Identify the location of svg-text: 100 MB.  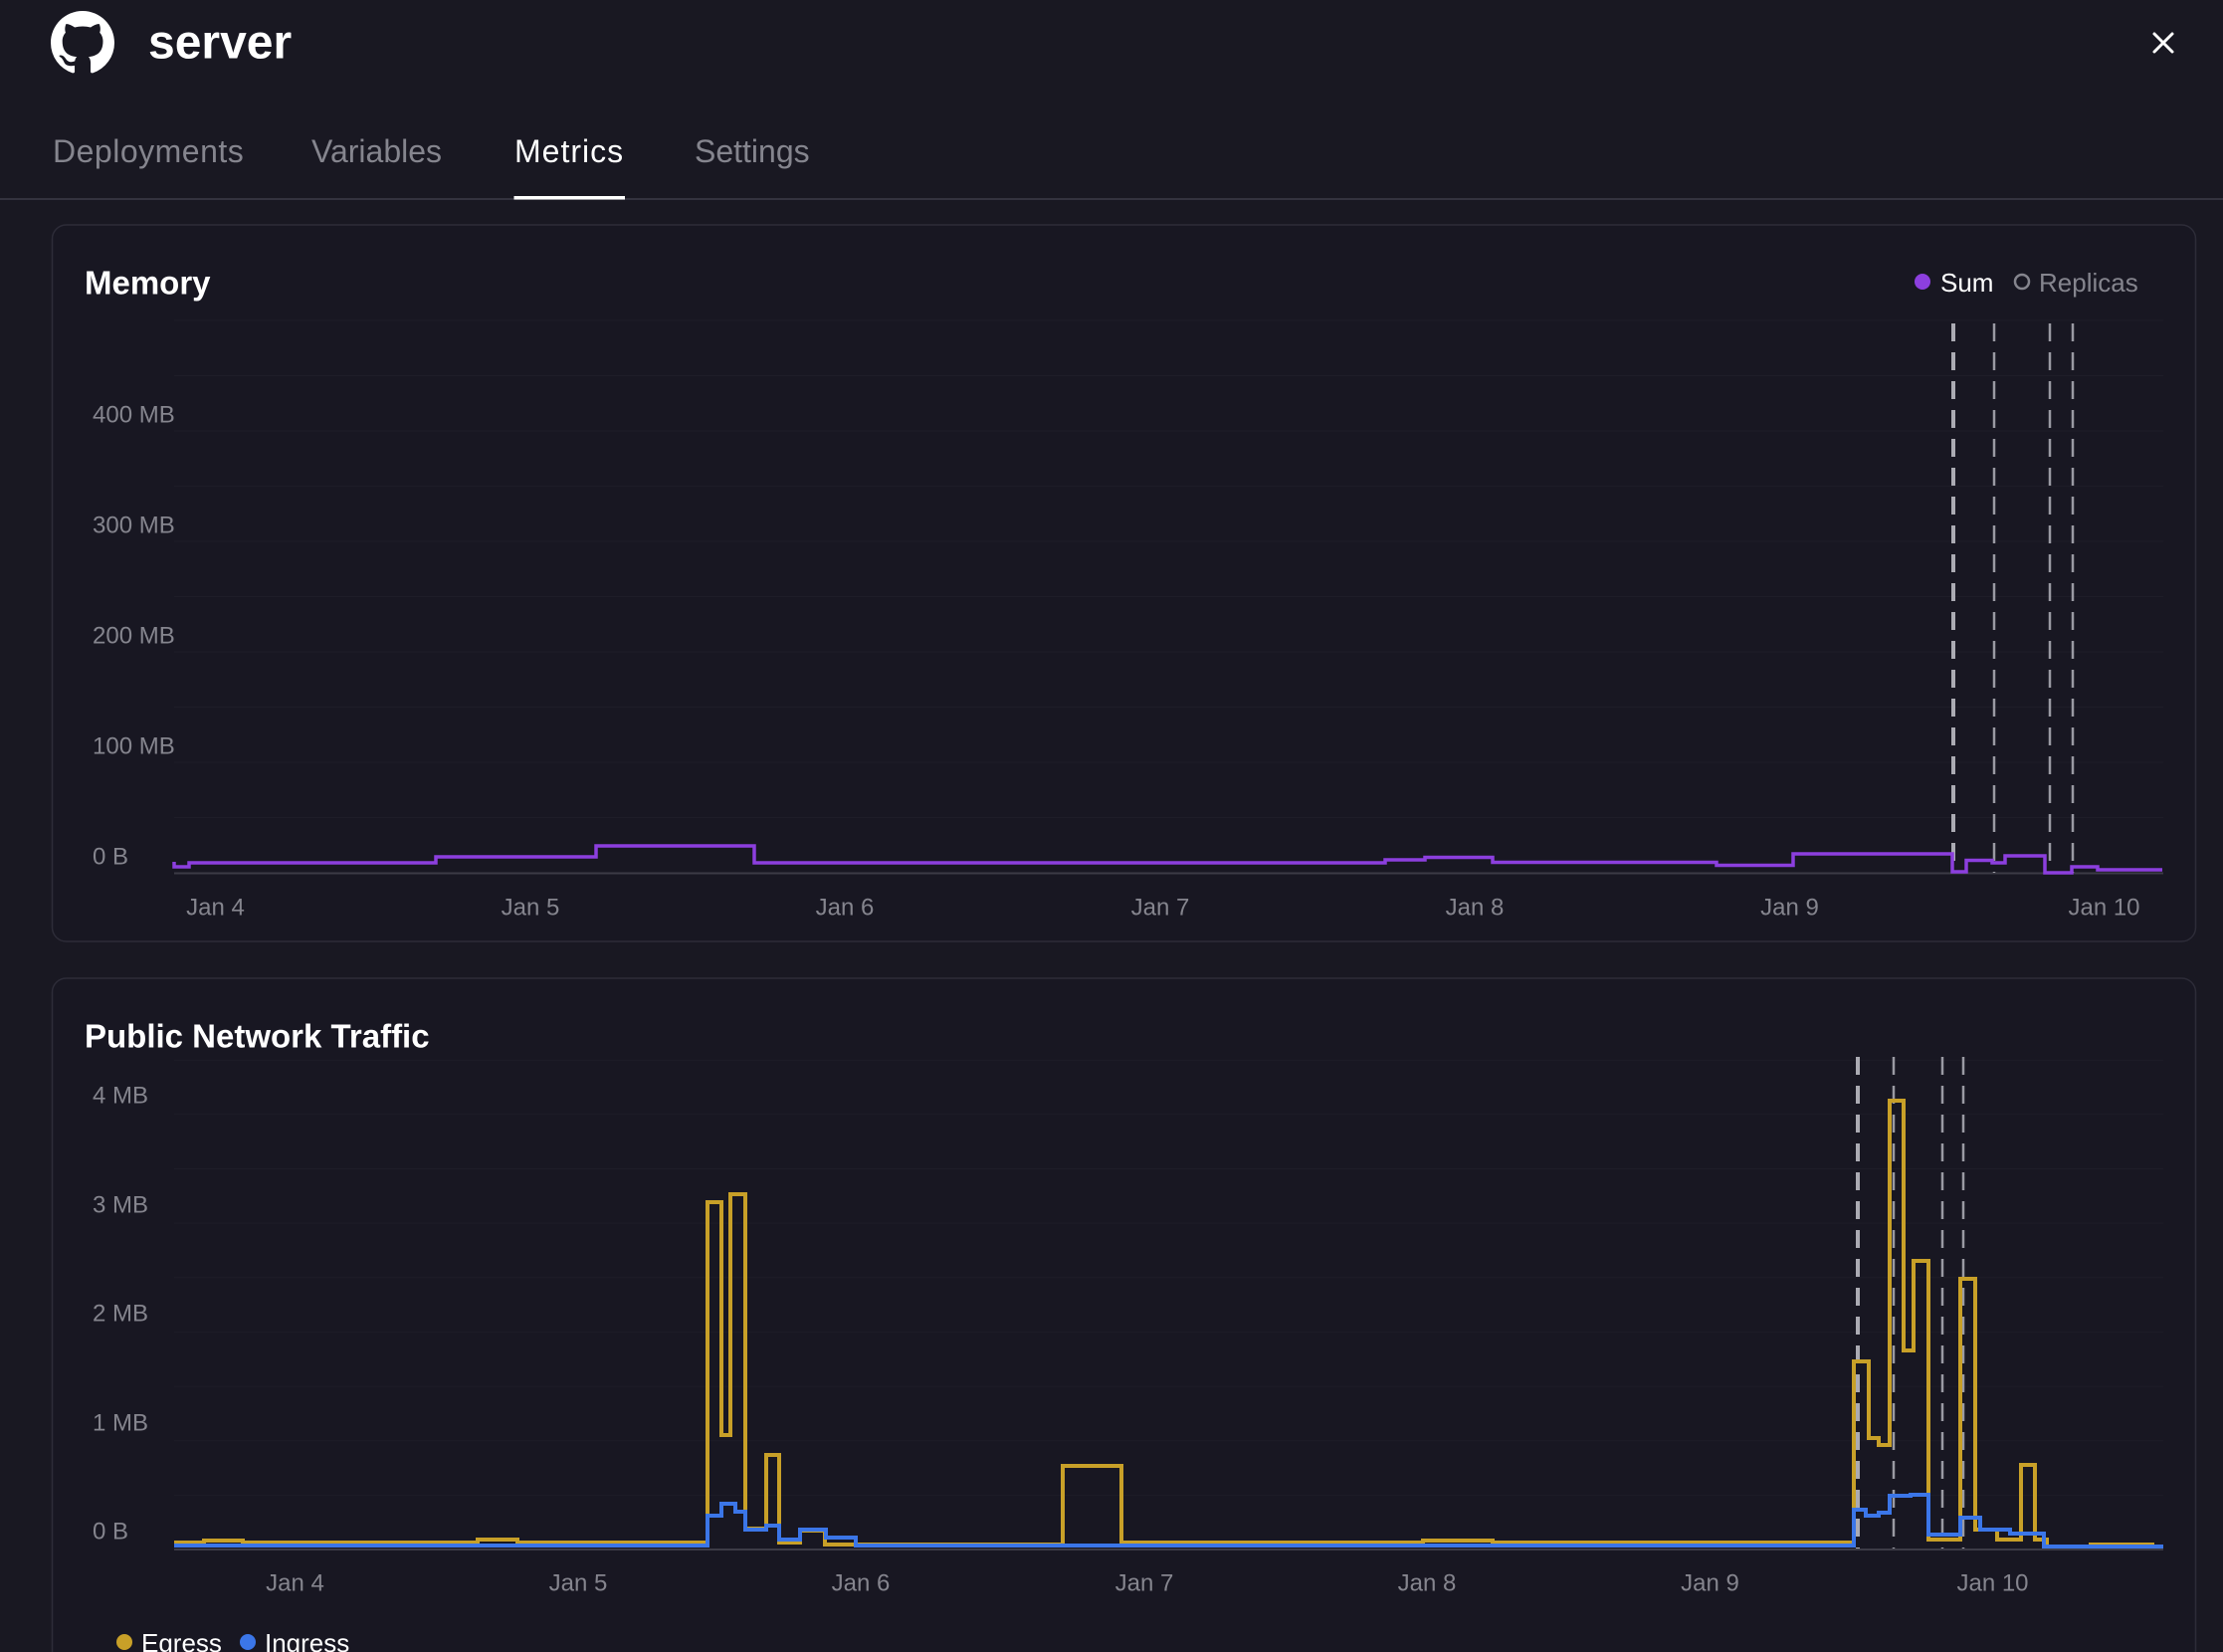
(134, 747).